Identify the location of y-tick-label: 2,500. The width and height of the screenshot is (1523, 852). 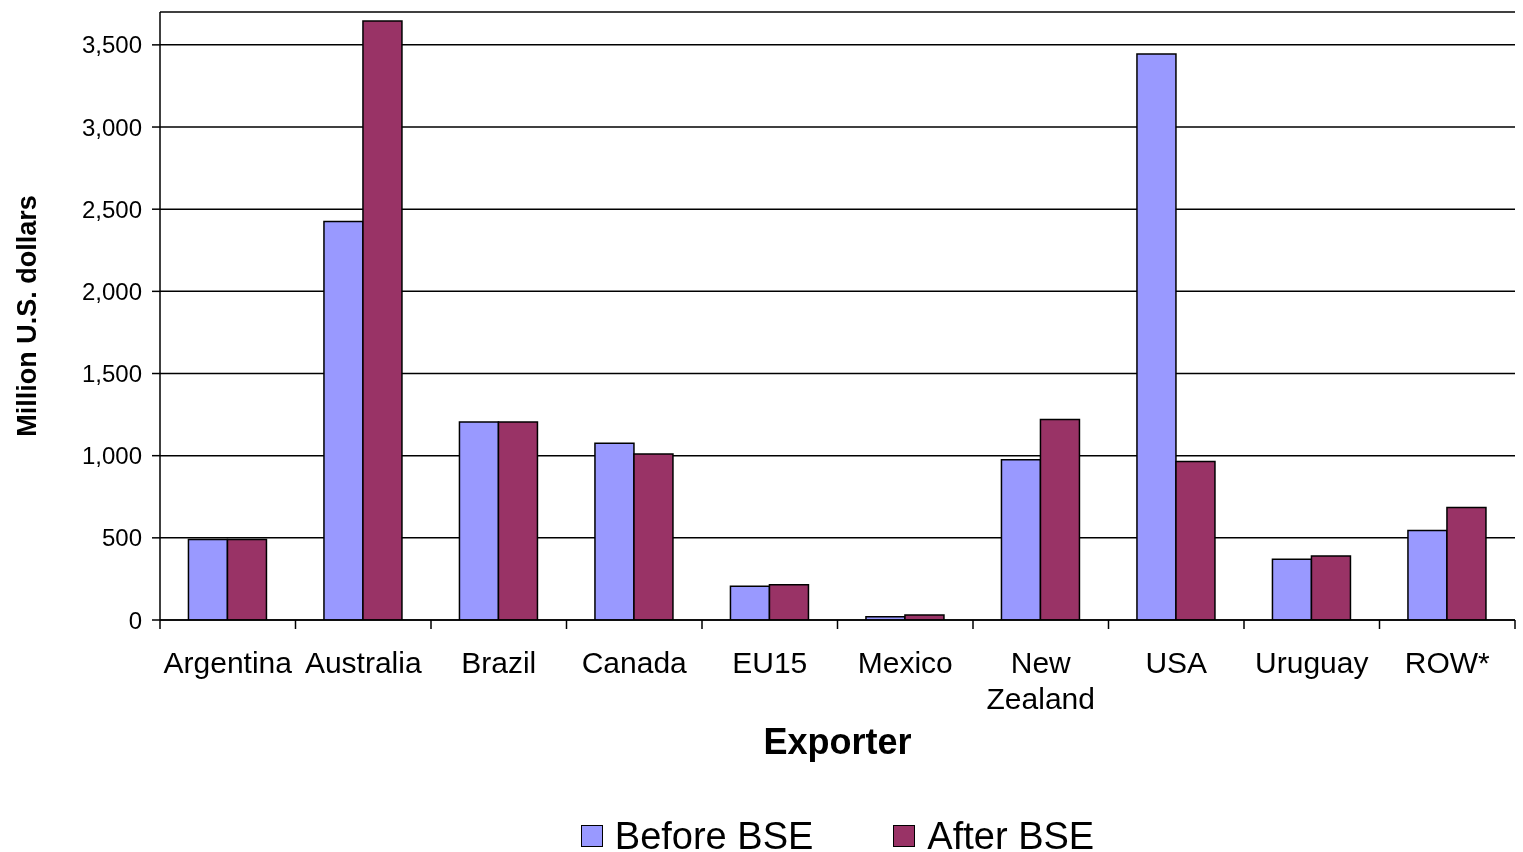
(111, 209).